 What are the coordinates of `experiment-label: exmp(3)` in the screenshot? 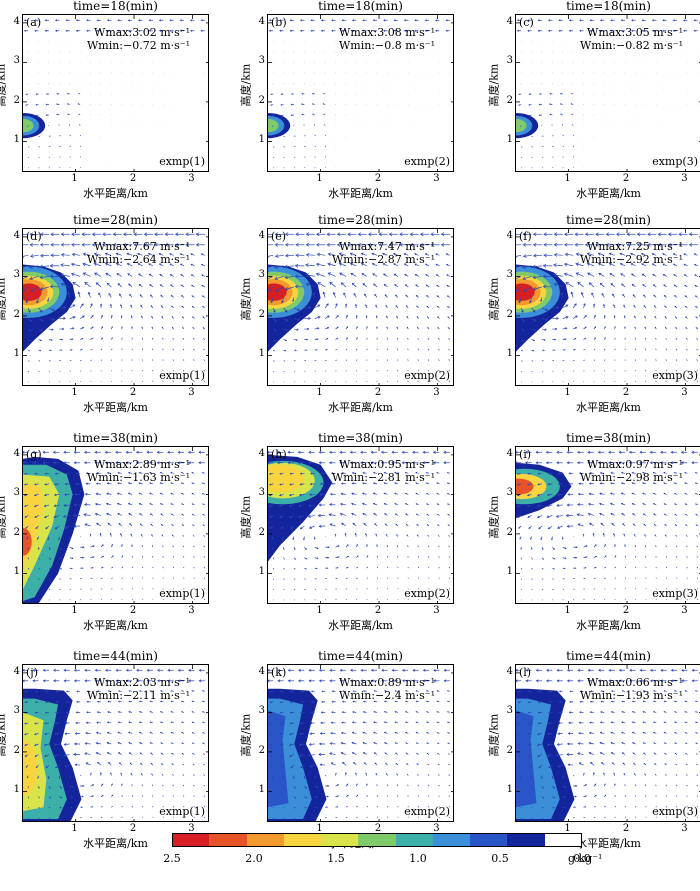 It's located at (675, 161).